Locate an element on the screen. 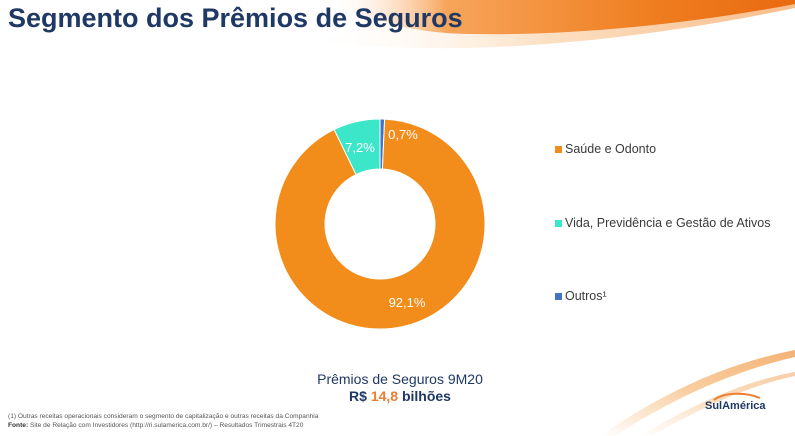 The image size is (795, 436). chart-caption: Prêmios de Seguros 9M20 R$ 14,8 bilhões is located at coordinates (400, 387).